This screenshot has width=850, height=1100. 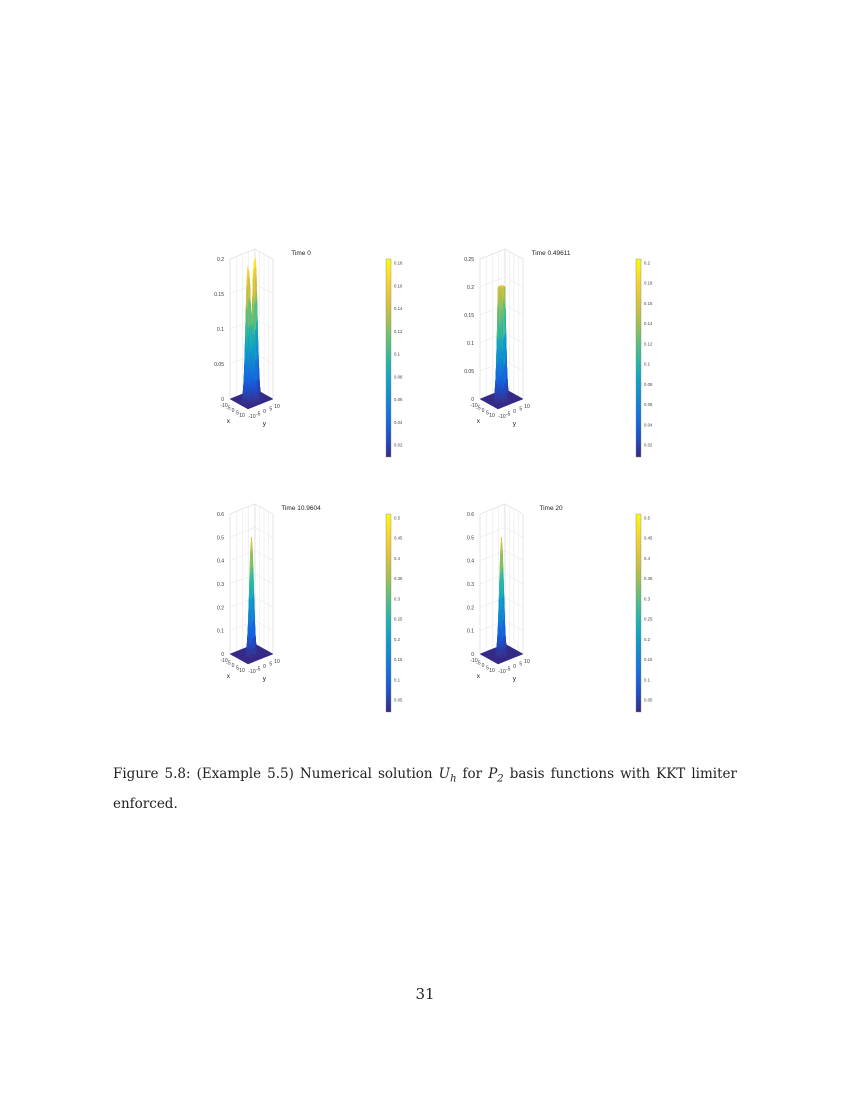 I want to click on z-tick-label: 0.6, so click(x=470, y=515).